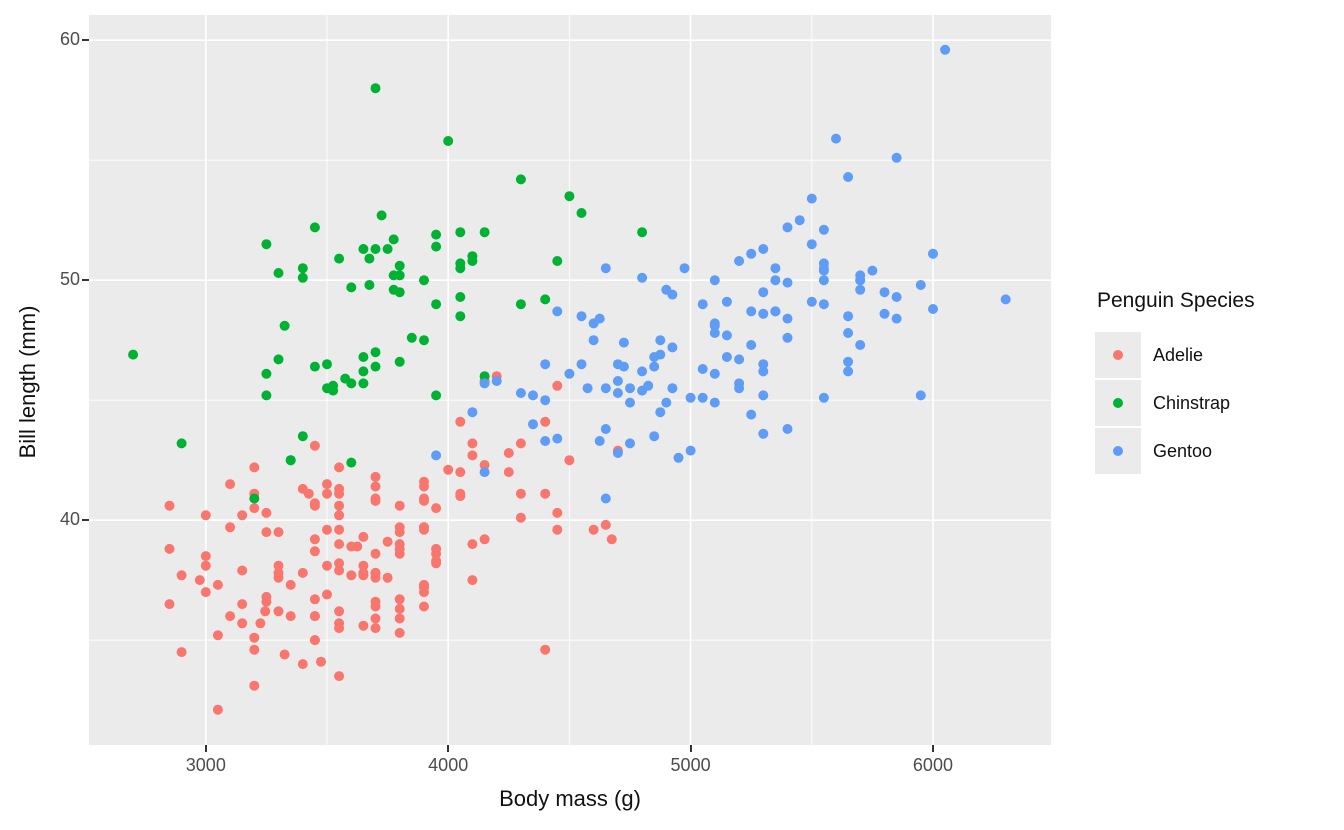 The width and height of the screenshot is (1344, 830). What do you see at coordinates (1183, 450) in the screenshot?
I see `legend-label: Gentoo` at bounding box center [1183, 450].